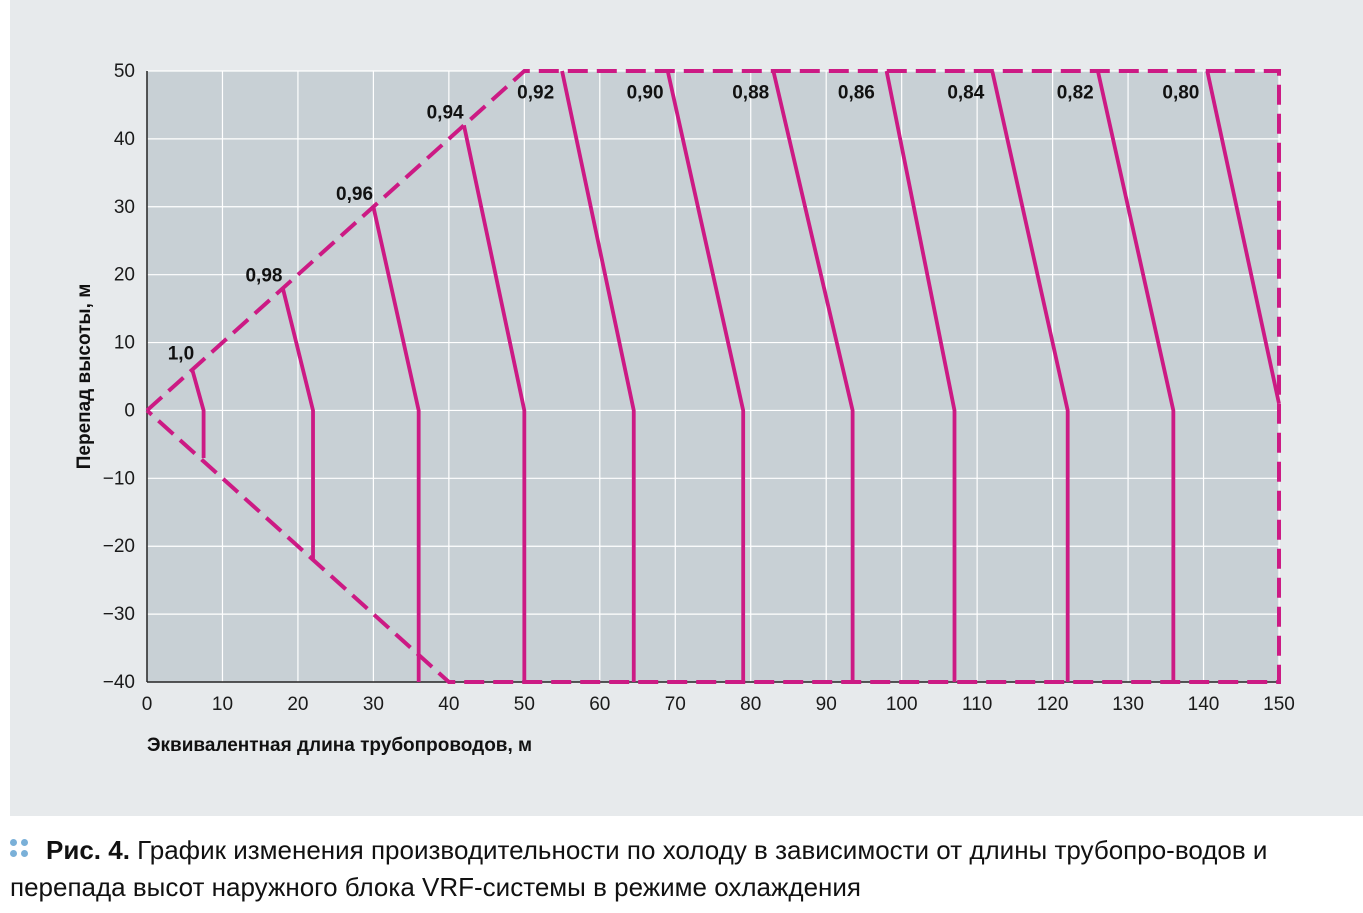 Image resolution: width=1363 pixels, height=913 pixels. What do you see at coordinates (124, 207) in the screenshot?
I see `y-tick-label: 30` at bounding box center [124, 207].